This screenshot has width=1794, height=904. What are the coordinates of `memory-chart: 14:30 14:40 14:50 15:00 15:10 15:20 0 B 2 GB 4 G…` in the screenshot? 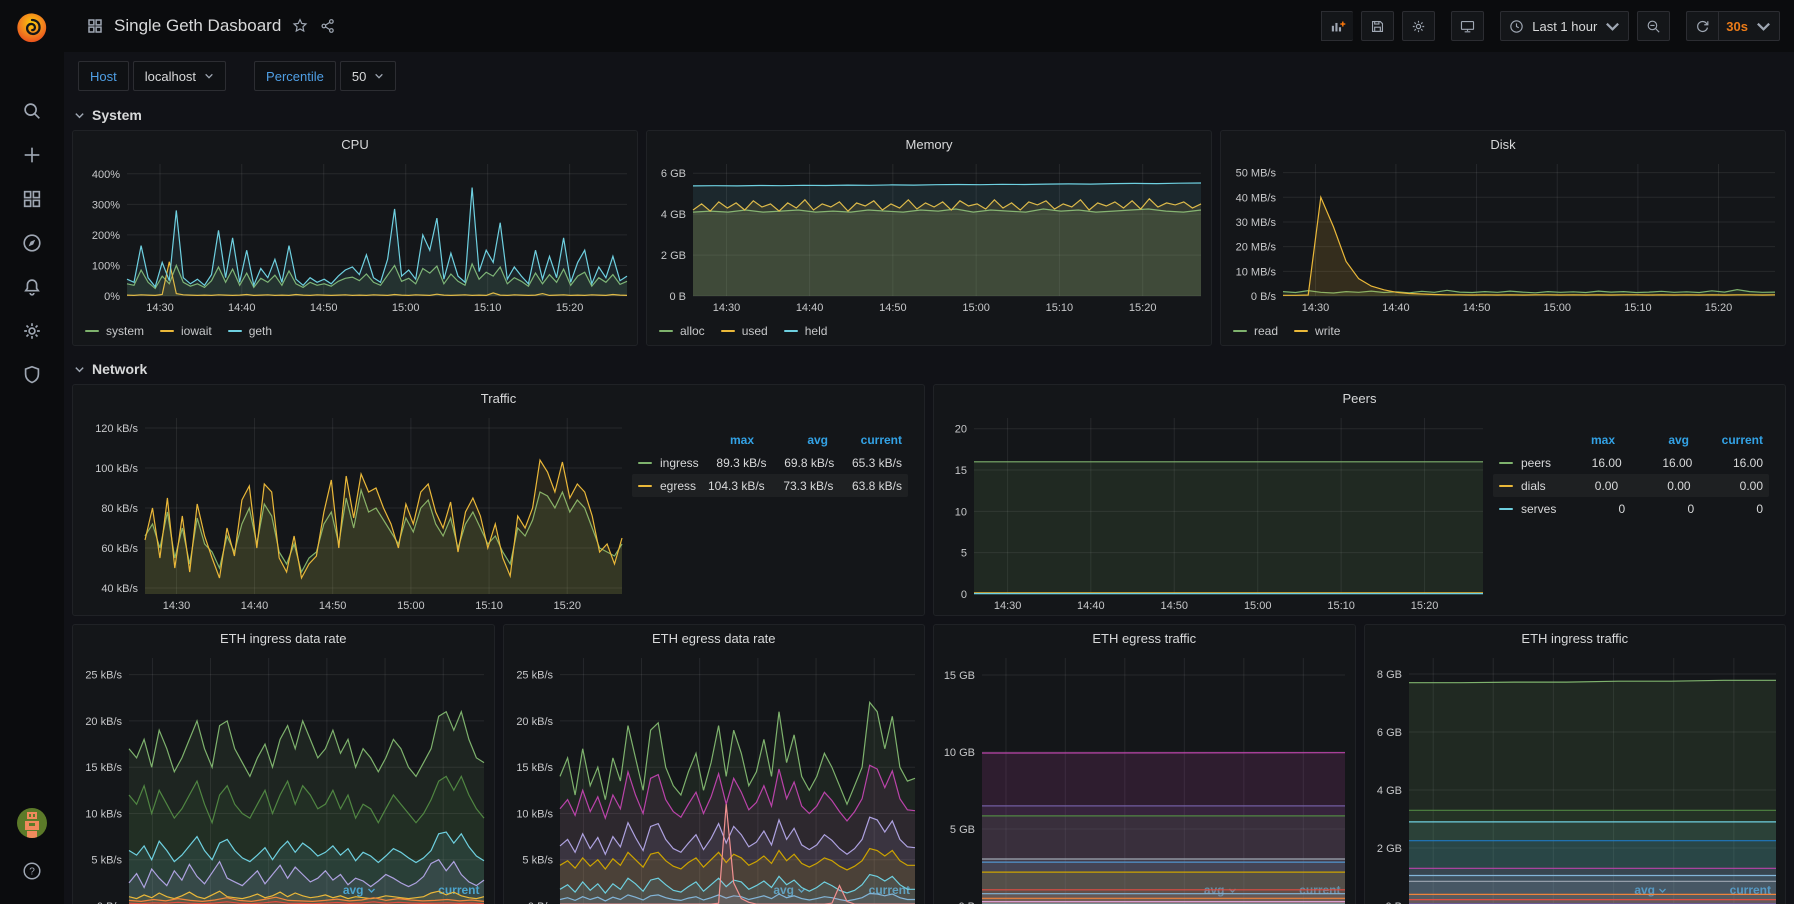 It's located at (929, 237).